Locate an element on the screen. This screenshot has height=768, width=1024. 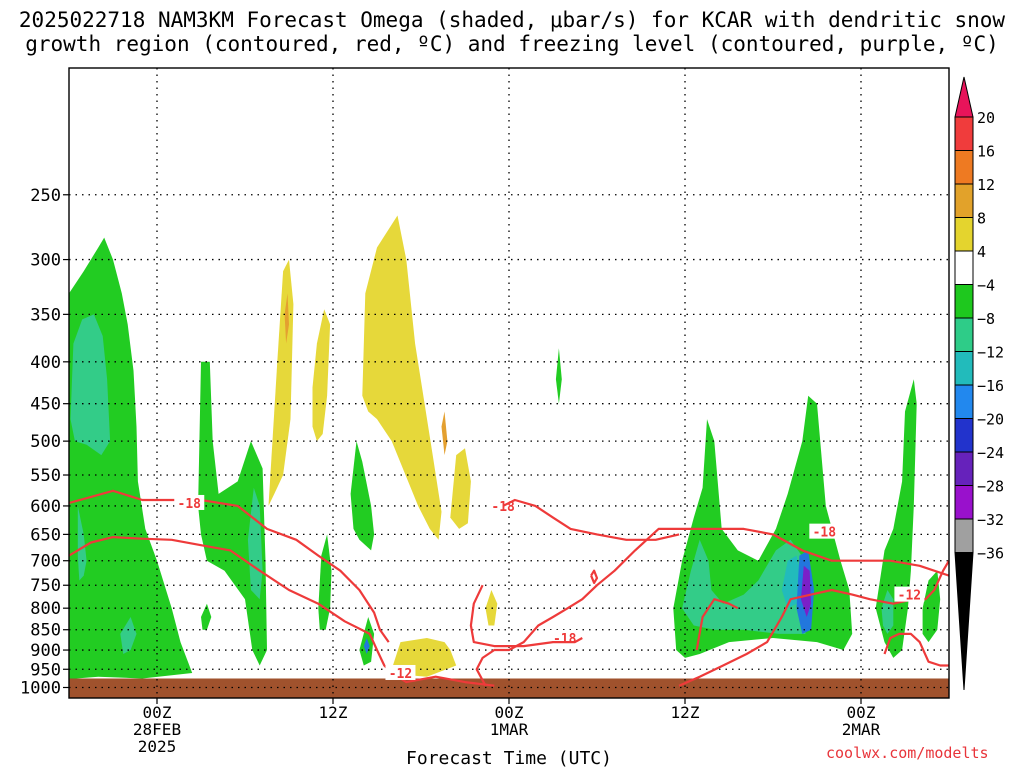
y-tick-label: 400 is located at coordinates (45, 363).